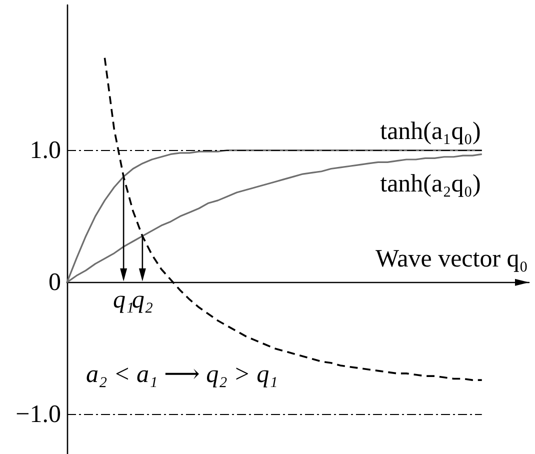 The image size is (535, 454). Describe the element at coordinates (430, 184) in the screenshot. I see `series-label: tanh(a₂q₀)` at that location.